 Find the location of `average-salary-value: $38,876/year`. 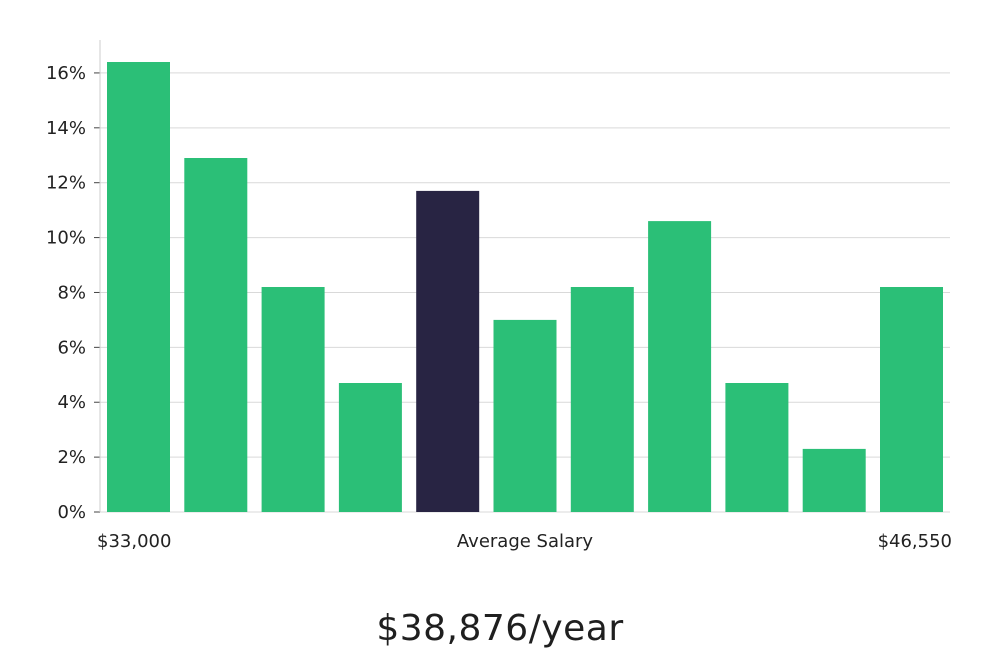

average-salary-value: $38,876/year is located at coordinates (500, 628).